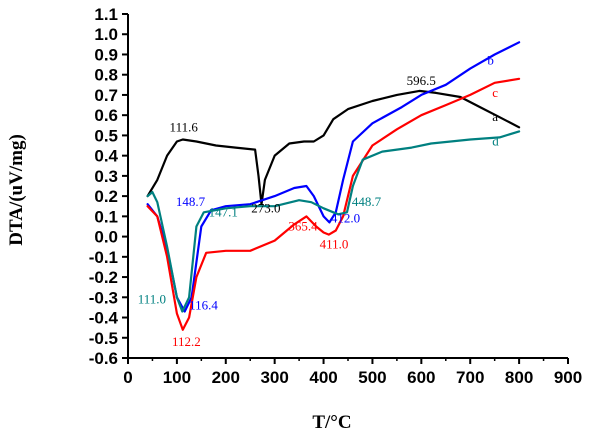  What do you see at coordinates (495, 116) in the screenshot?
I see `annotation-label: a` at bounding box center [495, 116].